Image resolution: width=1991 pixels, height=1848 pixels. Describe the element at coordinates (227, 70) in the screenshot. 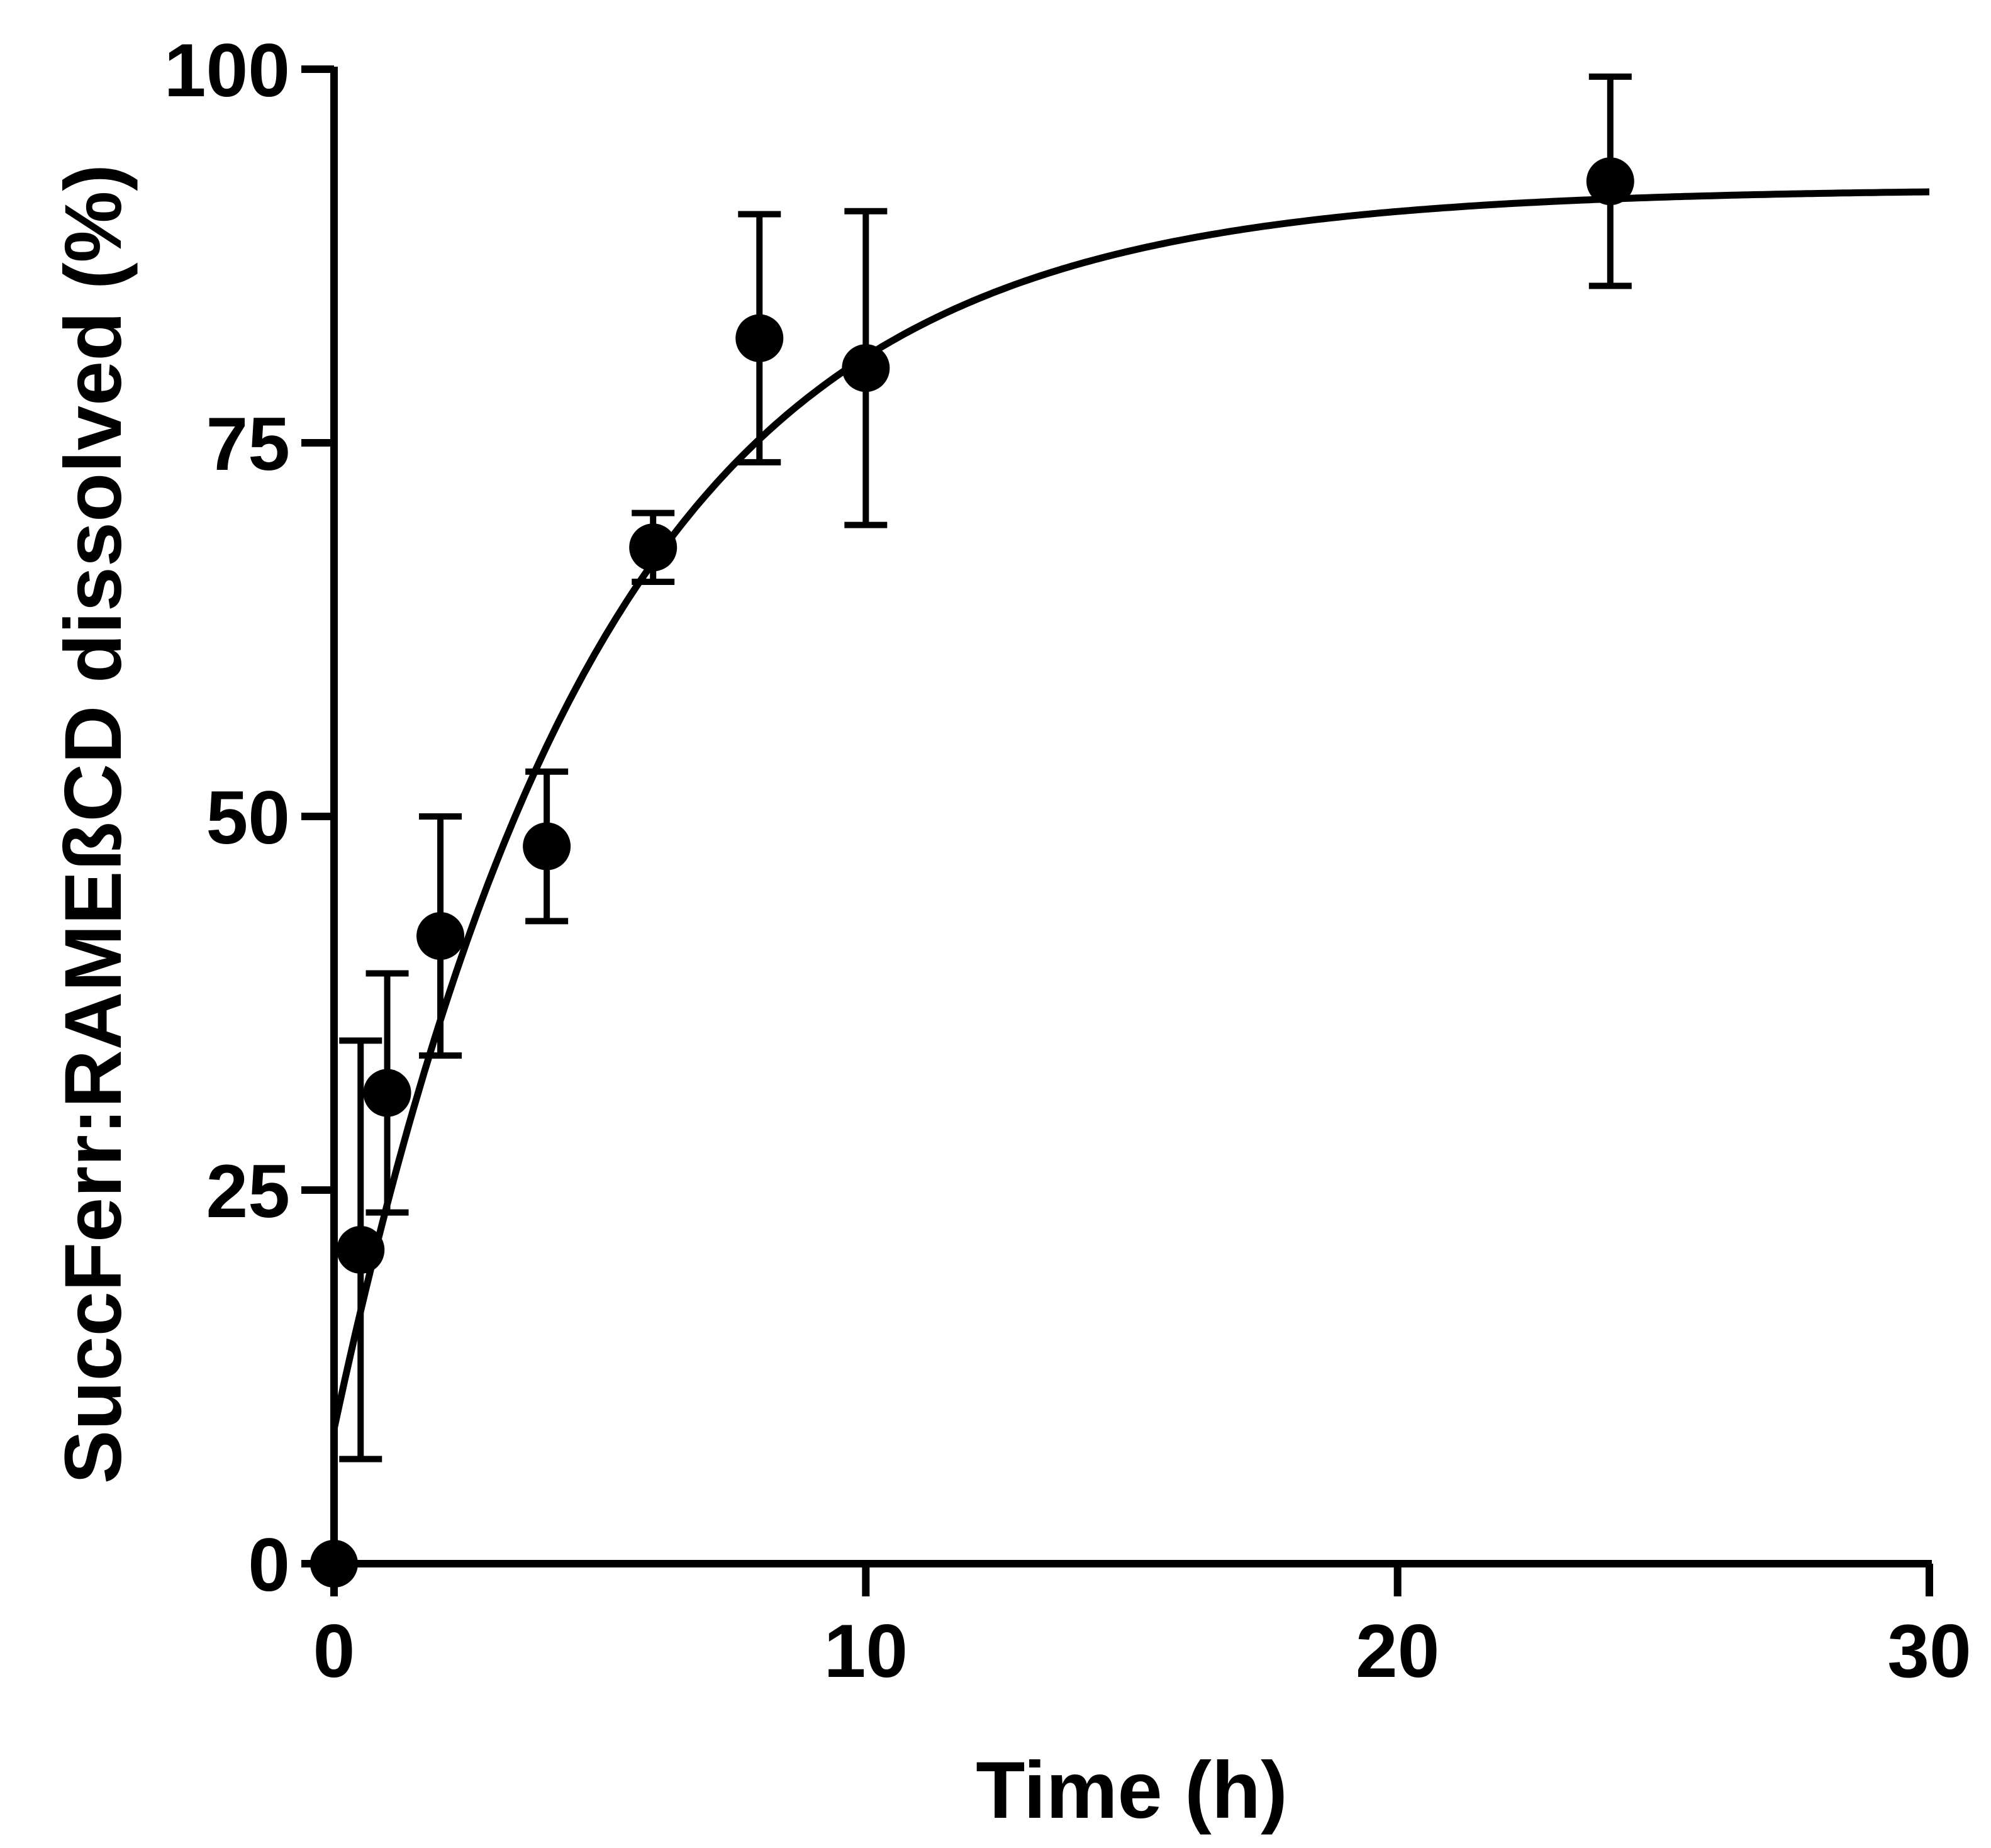

I see `y-tick-label-100: 100` at that location.